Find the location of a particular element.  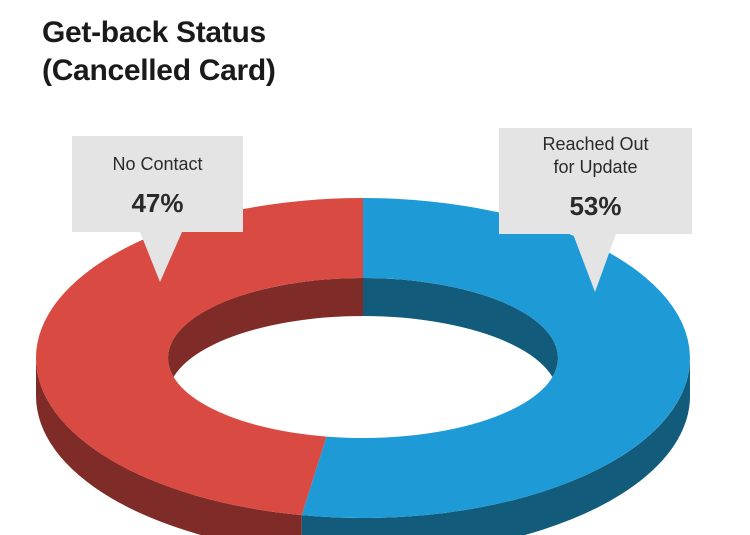

callout-no-contact: No Contact 47% is located at coordinates (157, 209).